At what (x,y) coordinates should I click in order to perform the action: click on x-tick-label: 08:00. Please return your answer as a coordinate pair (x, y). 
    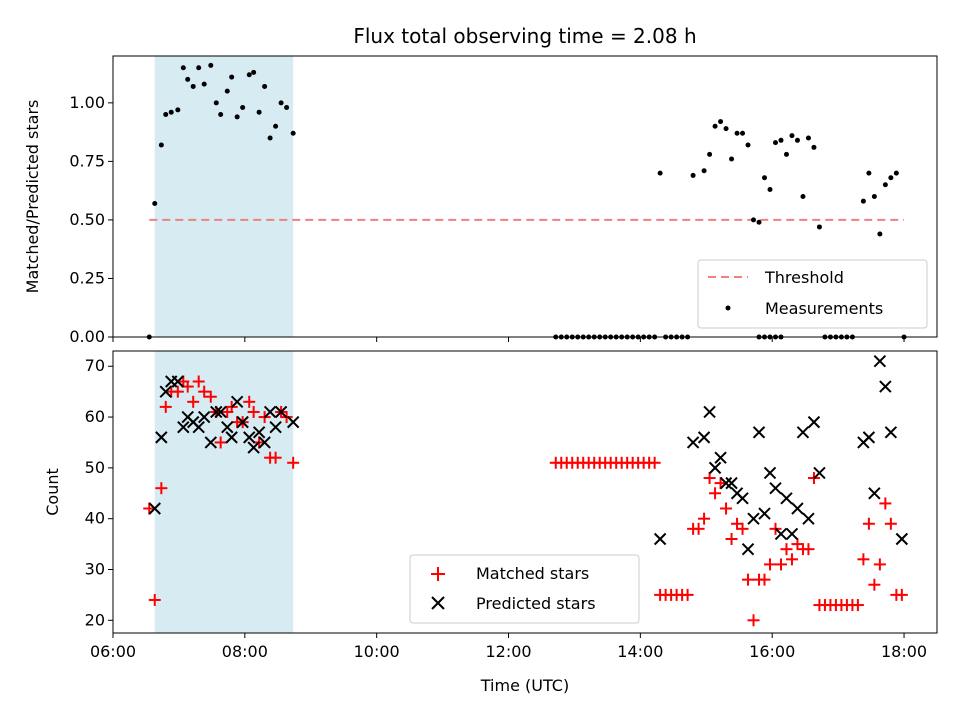
    Looking at the image, I should click on (245, 651).